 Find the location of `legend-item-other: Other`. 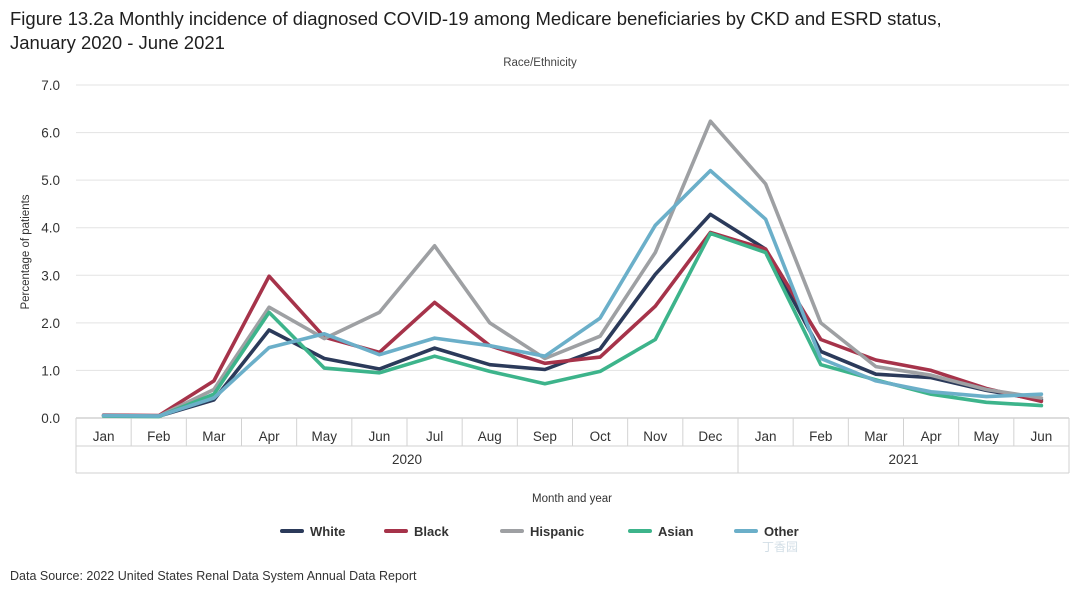

legend-item-other: Other is located at coordinates (766, 531).